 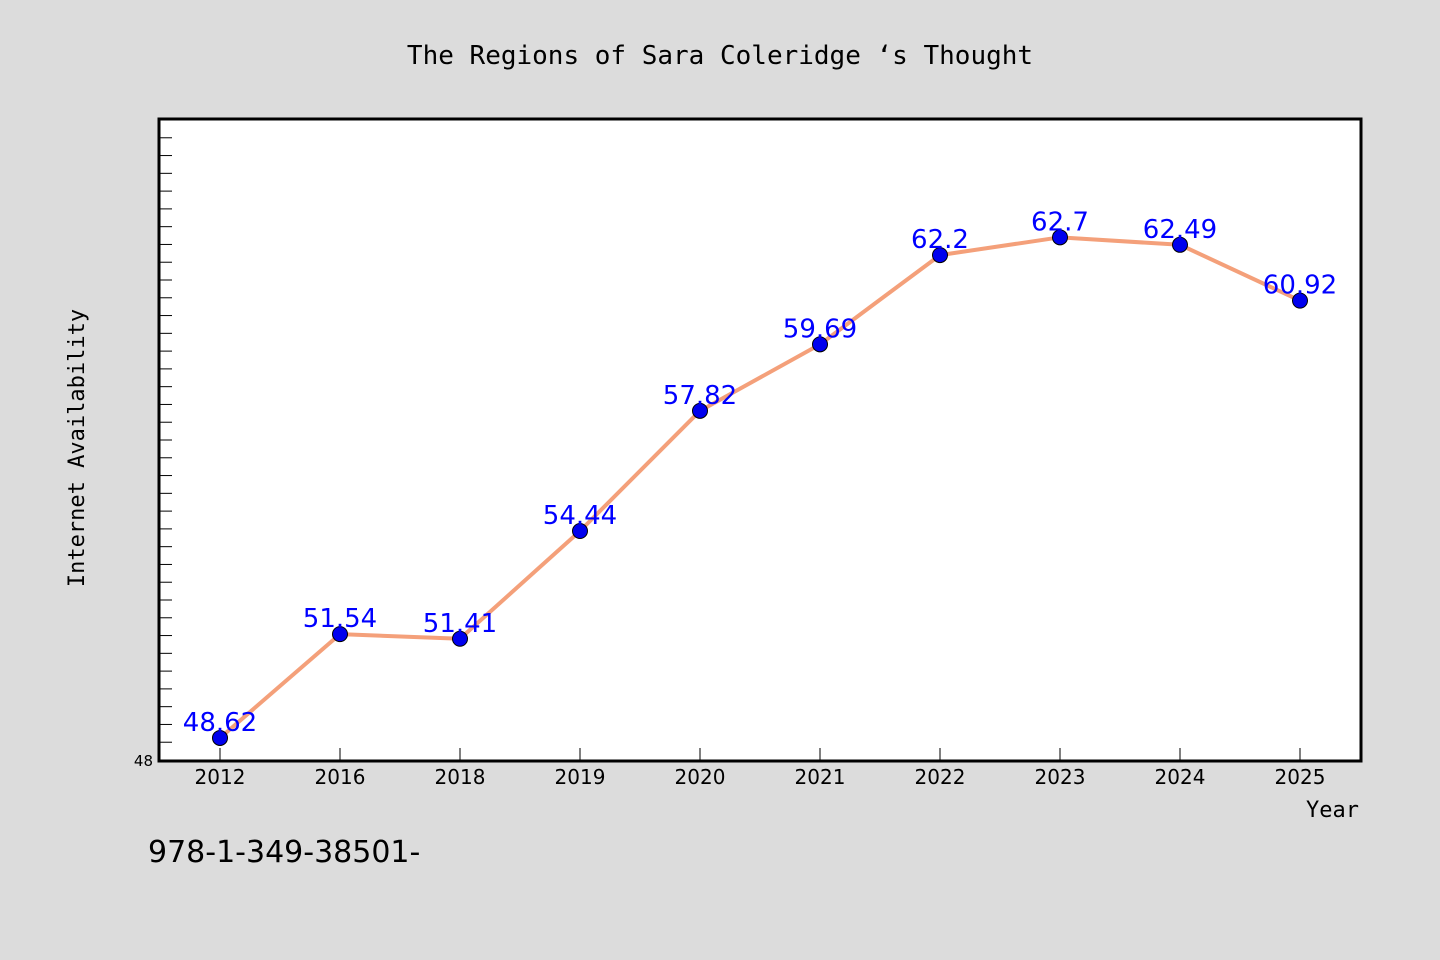 What do you see at coordinates (720, 56) in the screenshot?
I see `chart-title: The Regions of Sara Coleridge ‘s Thought` at bounding box center [720, 56].